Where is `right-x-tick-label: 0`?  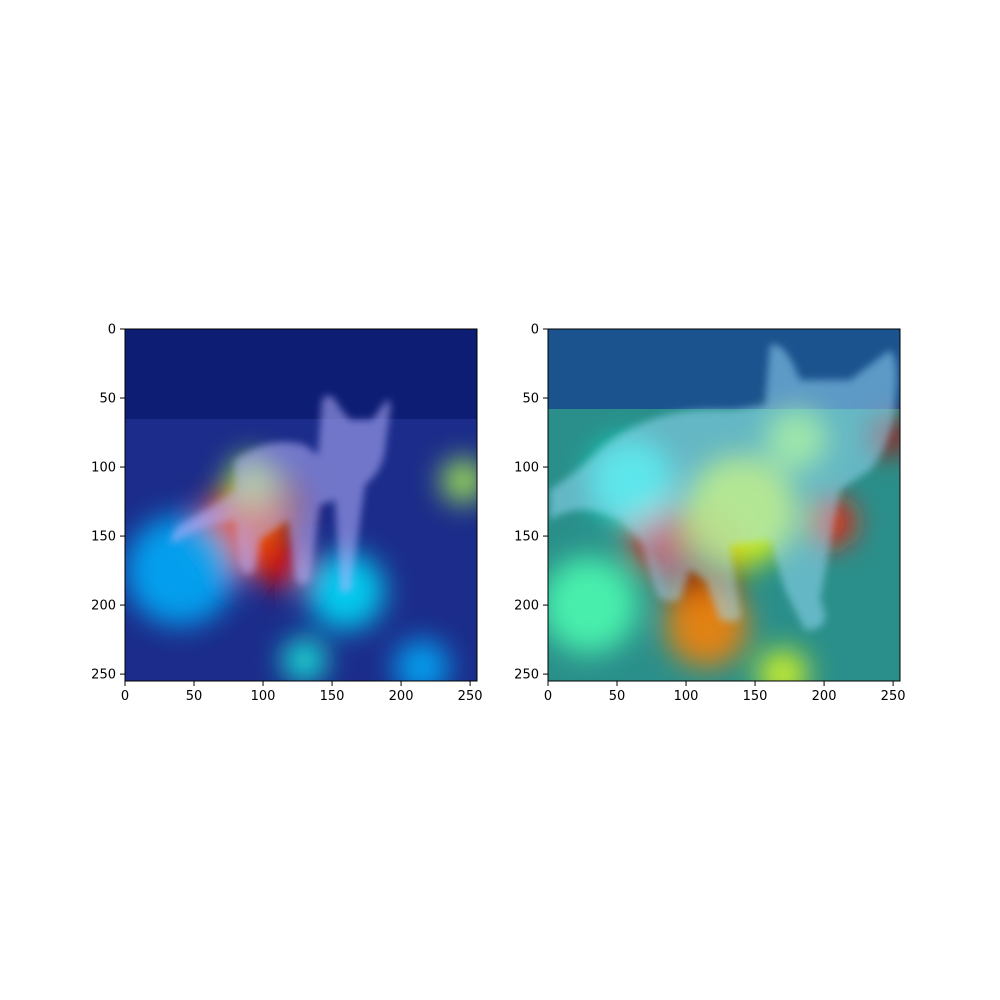
right-x-tick-label: 0 is located at coordinates (548, 696).